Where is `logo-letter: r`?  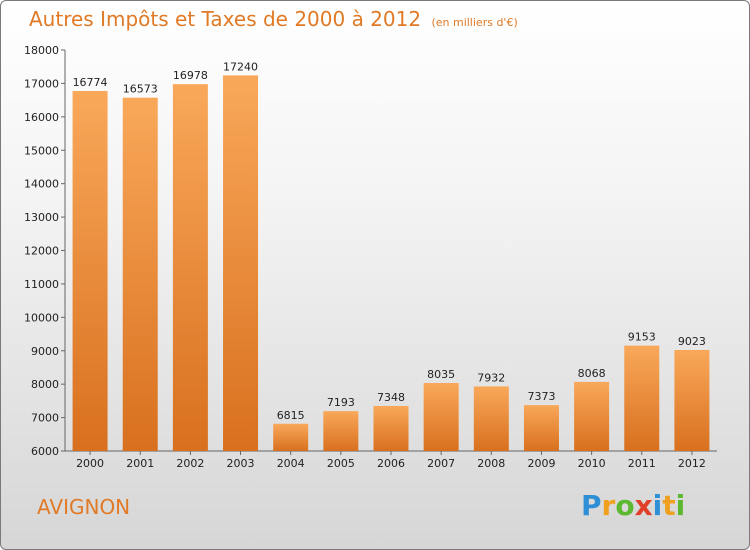 logo-letter: r is located at coordinates (608, 505).